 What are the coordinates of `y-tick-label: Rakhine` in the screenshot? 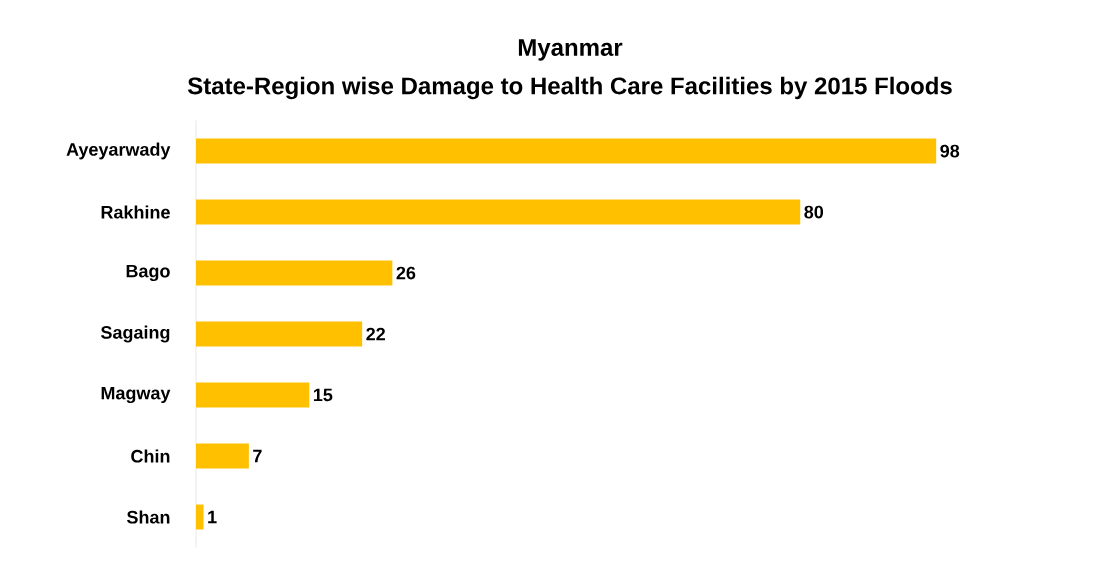 It's located at (135, 212).